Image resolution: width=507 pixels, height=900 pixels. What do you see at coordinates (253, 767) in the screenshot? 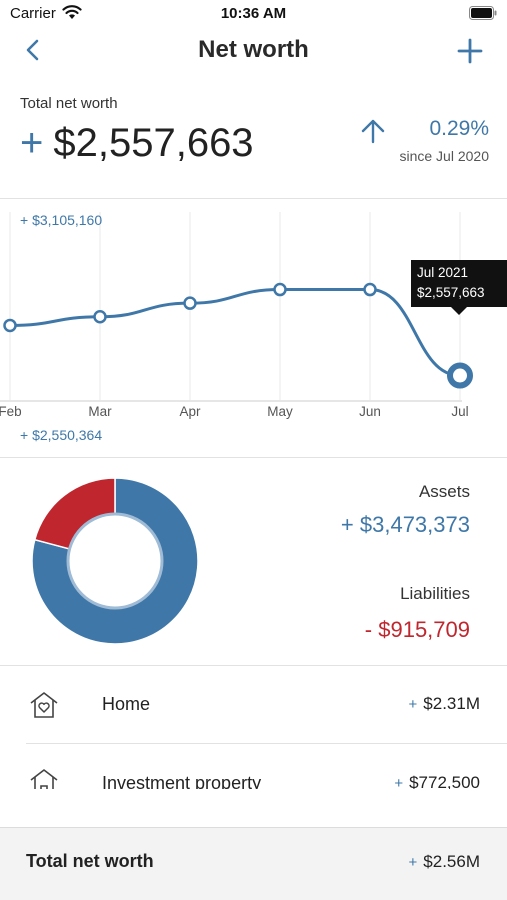
I see `list-item-investment-property: Investment property + $772,500` at bounding box center [253, 767].